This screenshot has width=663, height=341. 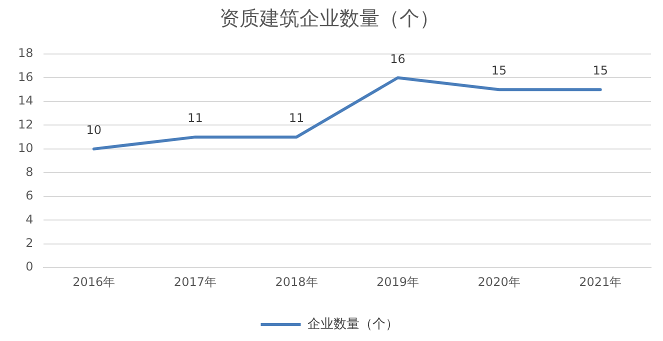 What do you see at coordinates (398, 281) in the screenshot?
I see `x-tick-label: 2019年` at bounding box center [398, 281].